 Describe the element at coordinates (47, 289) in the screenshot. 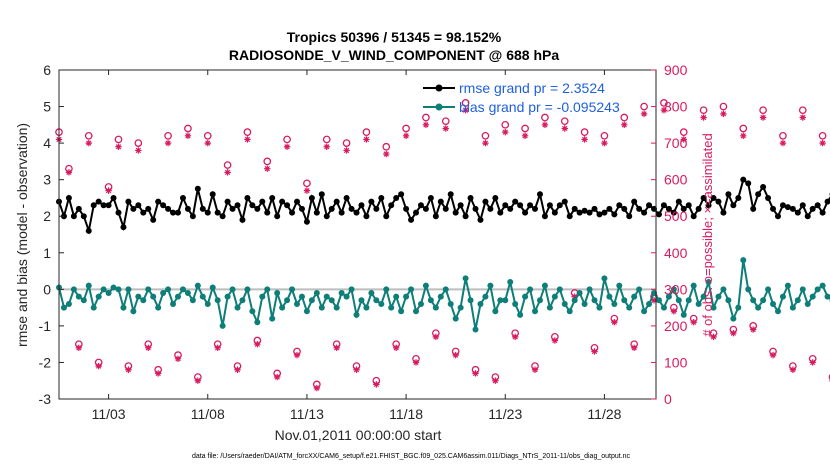

I see `y-tick-label: 0` at that location.